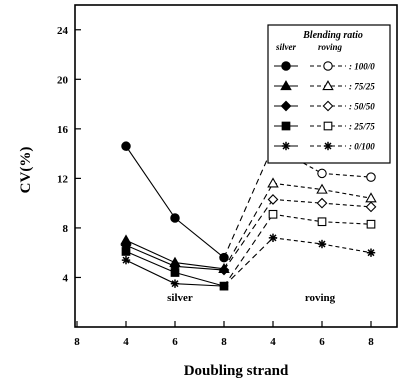  Describe the element at coordinates (69, 154) in the screenshot. I see `y-axis: 4 8 12 16 20 24` at that location.